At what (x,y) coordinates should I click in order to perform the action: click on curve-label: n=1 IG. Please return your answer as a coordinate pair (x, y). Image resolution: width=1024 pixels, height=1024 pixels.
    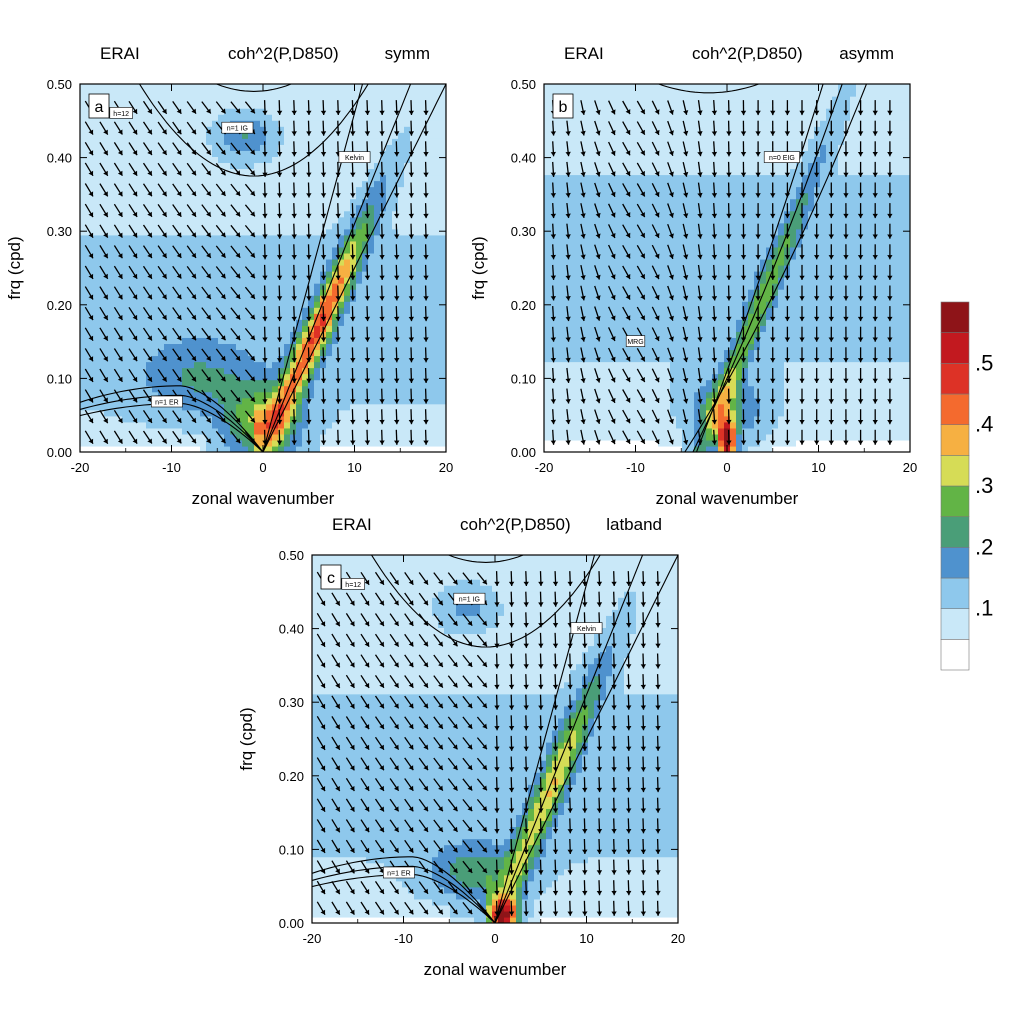
    Looking at the image, I should click on (469, 600).